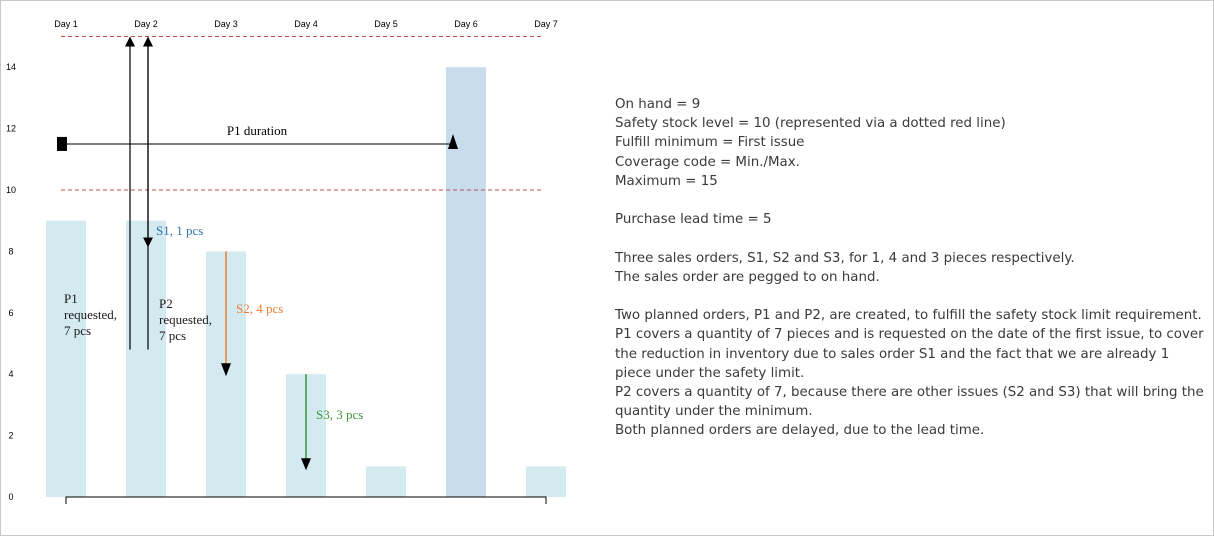 The height and width of the screenshot is (536, 1214). I want to click on x-tick-label: Day 3, so click(226, 24).